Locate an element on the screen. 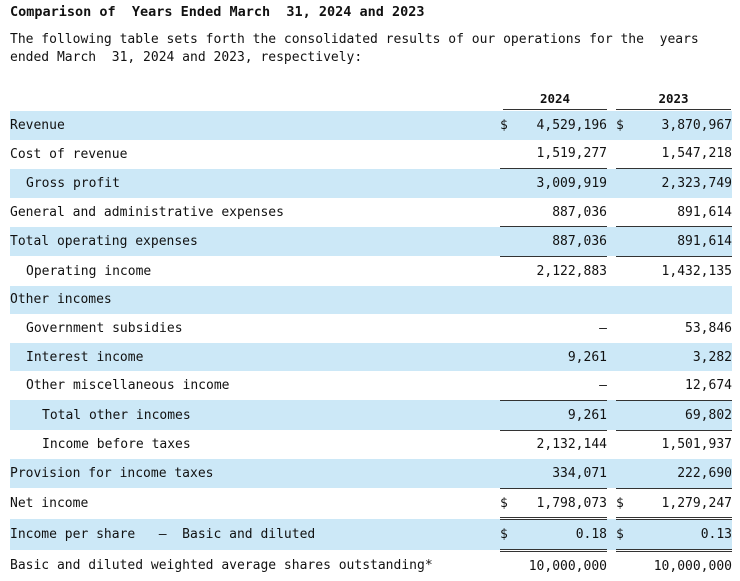 This screenshot has height=581, width=740. row-label: Cost of revenue is located at coordinates (69, 154).